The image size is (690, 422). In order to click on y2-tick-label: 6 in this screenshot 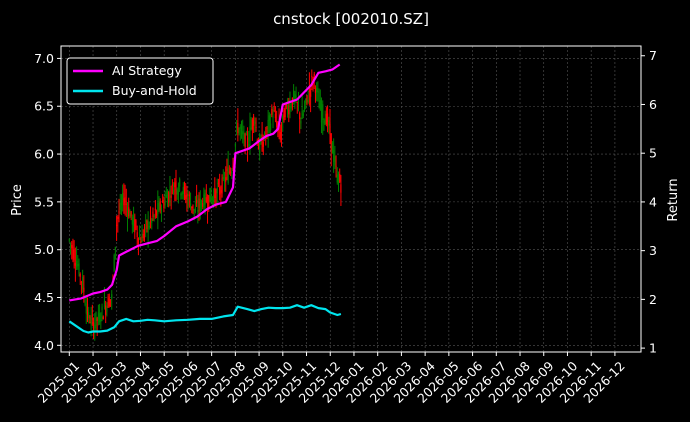, I will do `click(653, 104)`.